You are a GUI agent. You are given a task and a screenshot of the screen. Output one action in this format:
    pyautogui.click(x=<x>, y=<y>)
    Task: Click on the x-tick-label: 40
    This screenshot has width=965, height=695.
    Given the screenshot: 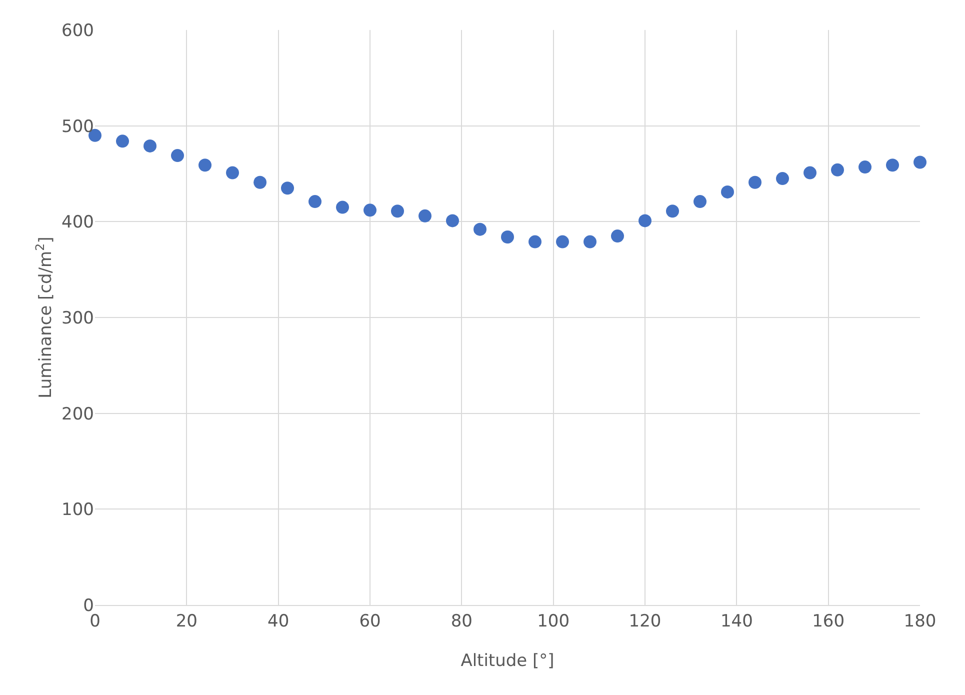 What is the action you would take?
    pyautogui.click(x=279, y=621)
    